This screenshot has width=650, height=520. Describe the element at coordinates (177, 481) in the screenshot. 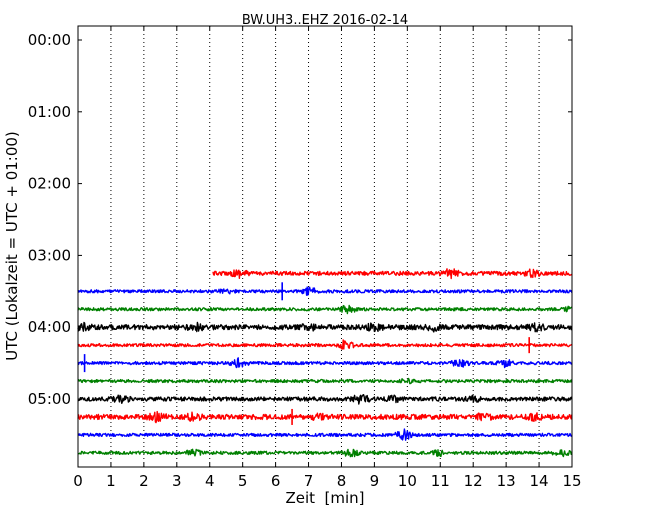

I see `x-tick-label: 3` at that location.